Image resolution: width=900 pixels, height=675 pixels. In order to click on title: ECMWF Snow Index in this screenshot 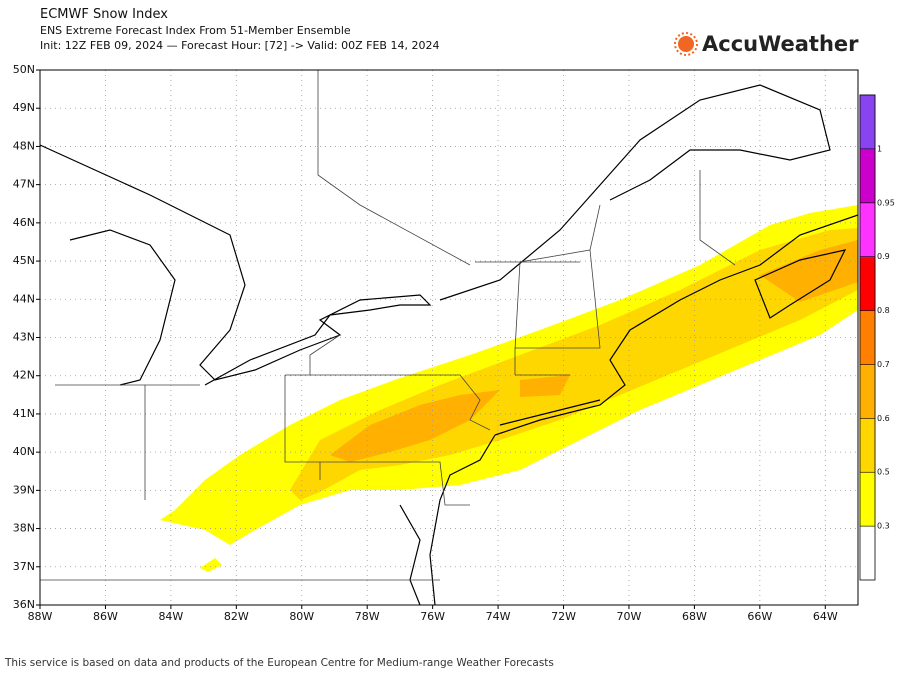, I will do `click(104, 14)`.